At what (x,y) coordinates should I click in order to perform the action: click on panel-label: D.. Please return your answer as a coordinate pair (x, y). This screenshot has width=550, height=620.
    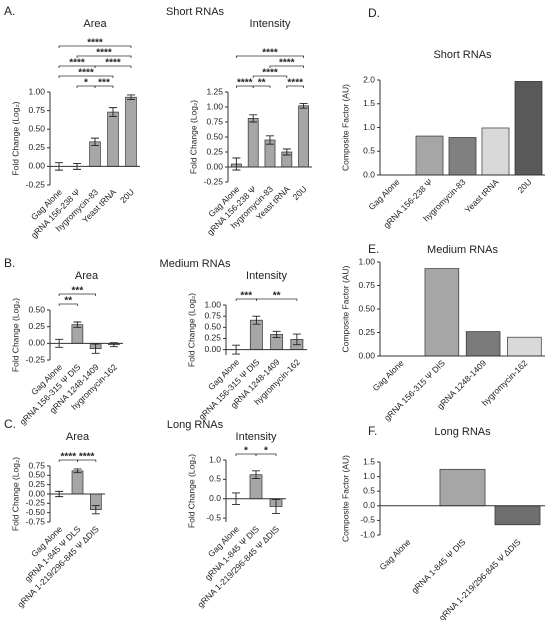
    Looking at the image, I should click on (374, 13).